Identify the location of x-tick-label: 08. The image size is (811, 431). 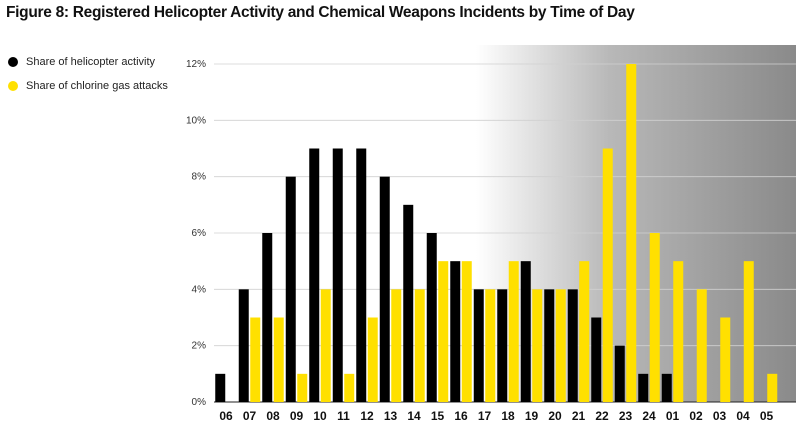
(273, 416).